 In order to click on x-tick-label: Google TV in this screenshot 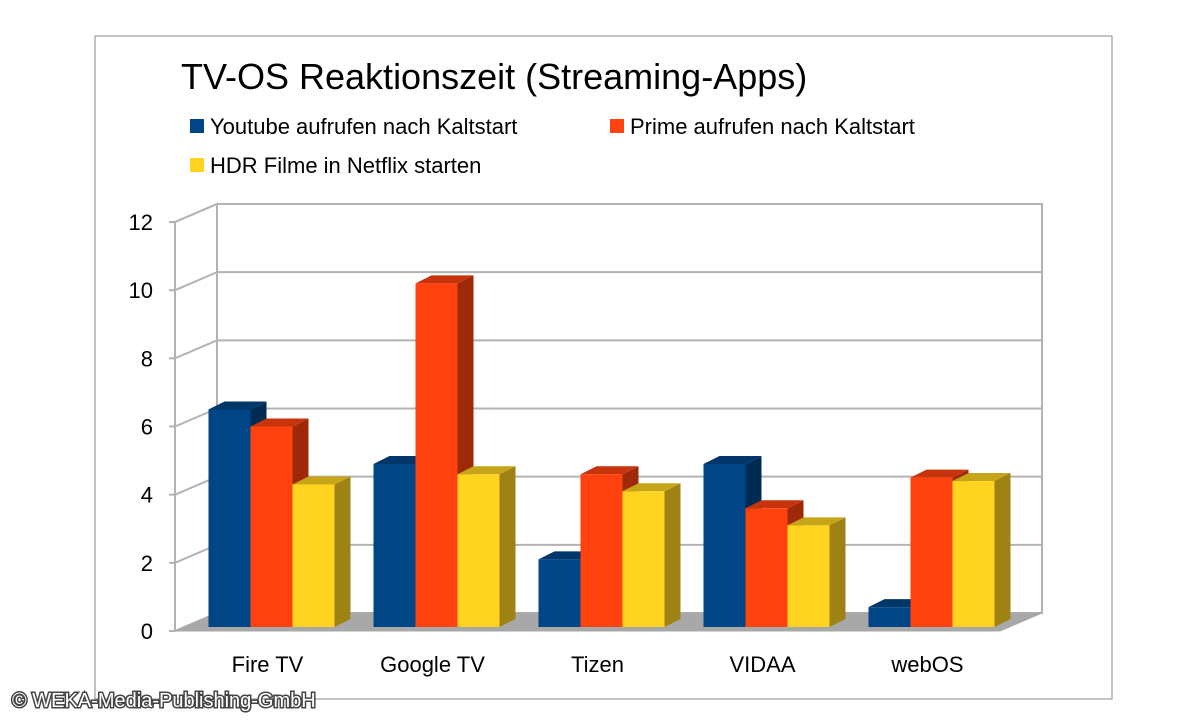, I will do `click(432, 664)`.